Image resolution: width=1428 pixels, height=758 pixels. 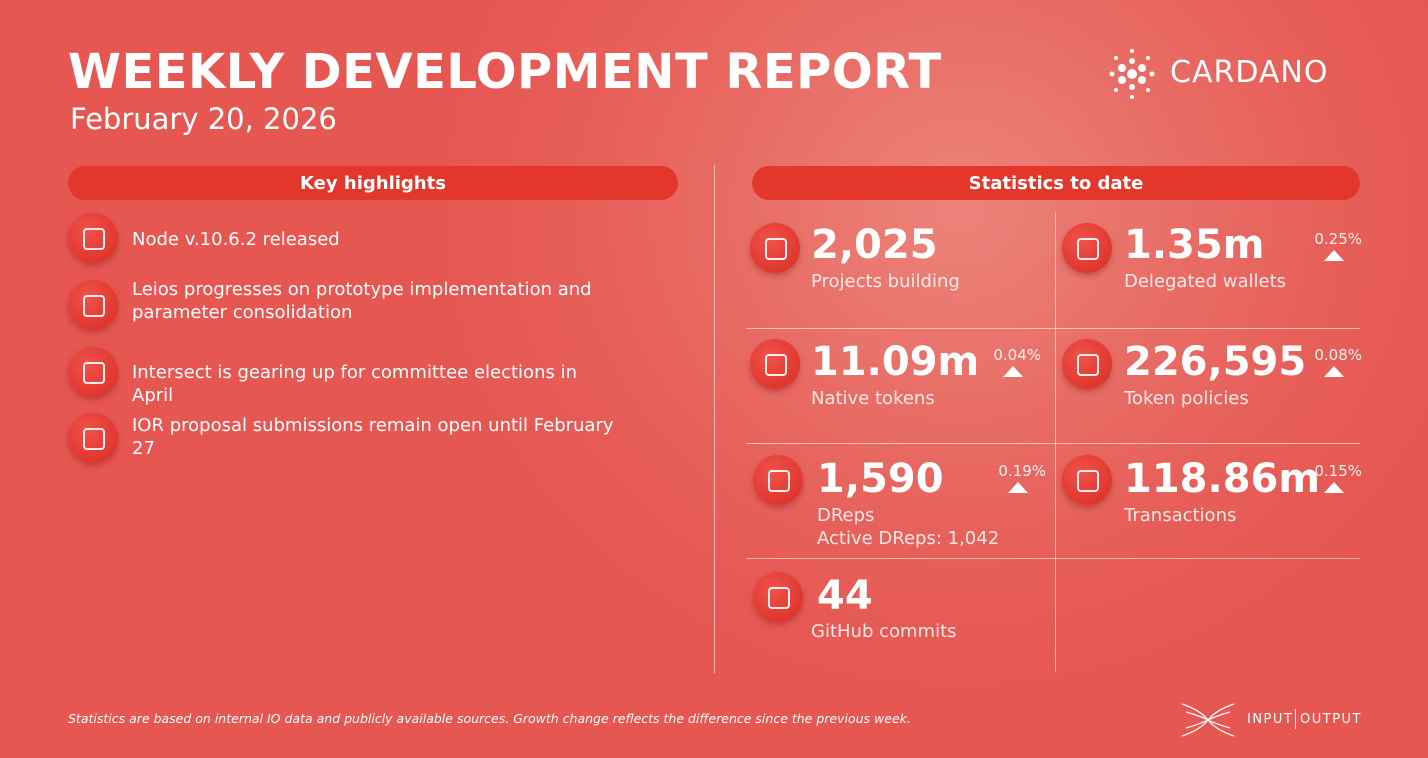 I want to click on stat-label: Transactions, so click(x=1180, y=515).